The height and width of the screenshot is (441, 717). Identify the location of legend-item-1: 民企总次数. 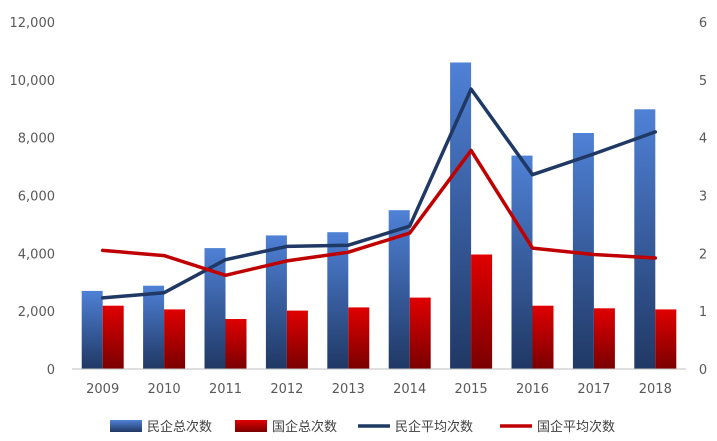
(161, 427).